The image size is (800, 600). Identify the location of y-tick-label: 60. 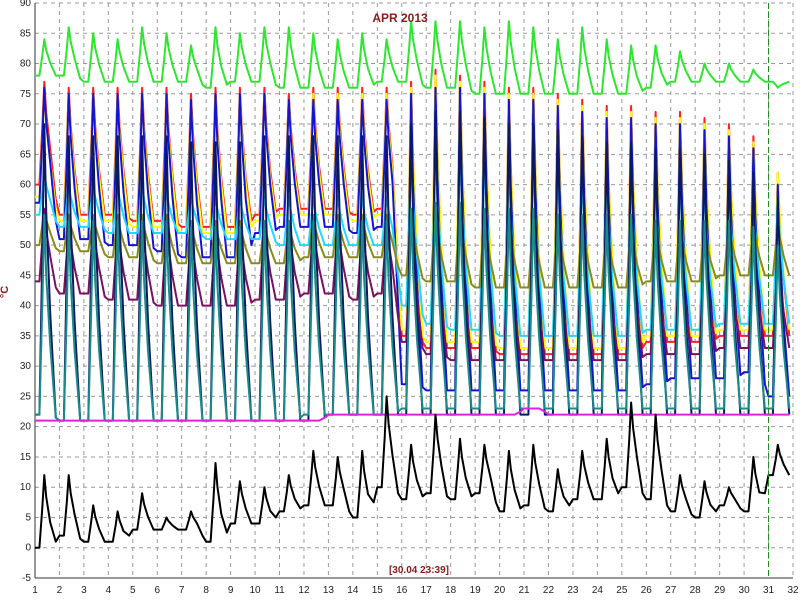
(26, 185).